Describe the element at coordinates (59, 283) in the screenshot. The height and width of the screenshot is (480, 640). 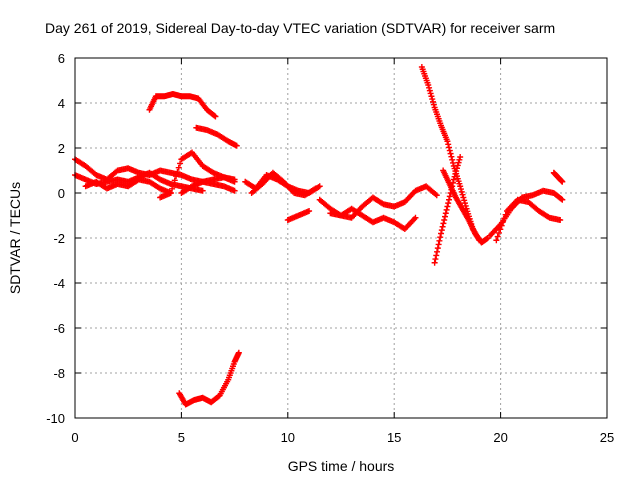
I see `y-tick-label: -4` at that location.